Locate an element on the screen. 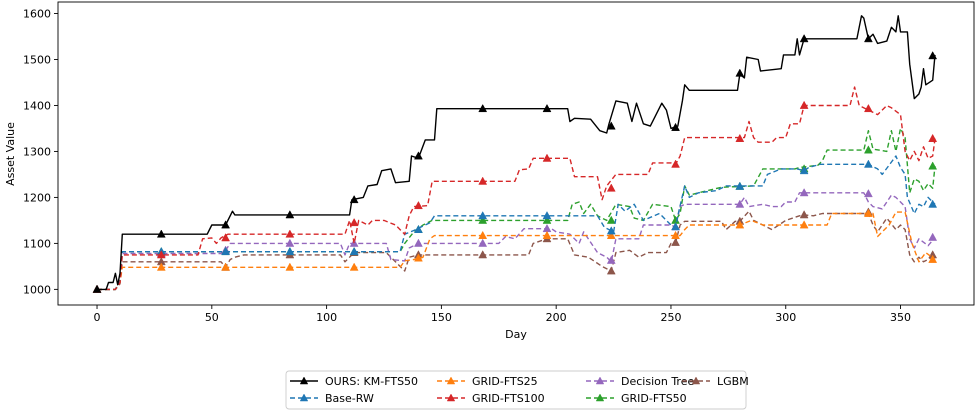 The height and width of the screenshot is (412, 976). x-tick-label: 150 is located at coordinates (441, 317).